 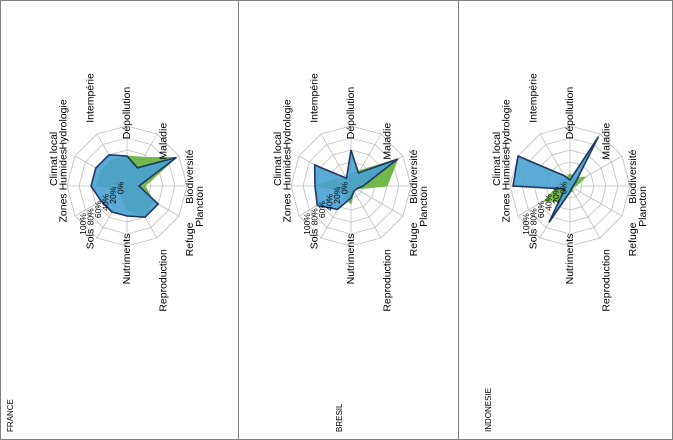 What do you see at coordinates (10, 415) in the screenshot?
I see `country-title: FRANCE` at bounding box center [10, 415].